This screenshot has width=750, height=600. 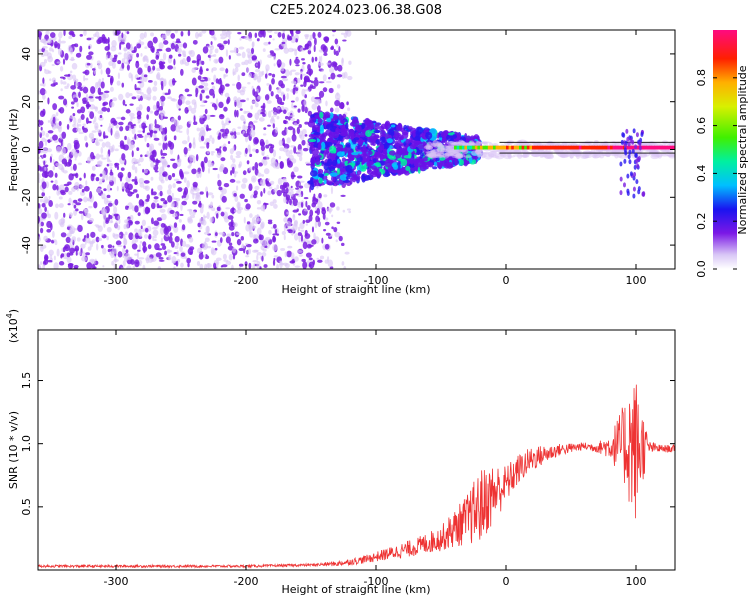 What do you see at coordinates (12, 326) in the screenshot?
I see `snr-y-multiplier: (x104)` at bounding box center [12, 326].